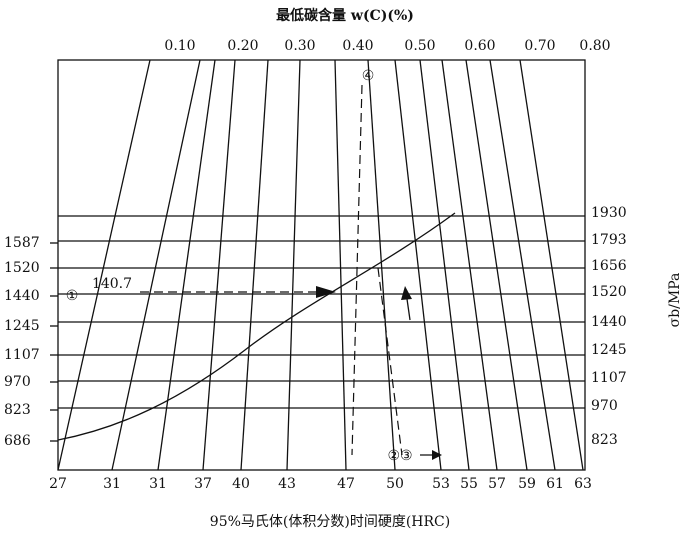 This screenshot has width=689, height=542. Describe the element at coordinates (17, 441) in the screenshot. I see `left-tick-label: 686` at that location.